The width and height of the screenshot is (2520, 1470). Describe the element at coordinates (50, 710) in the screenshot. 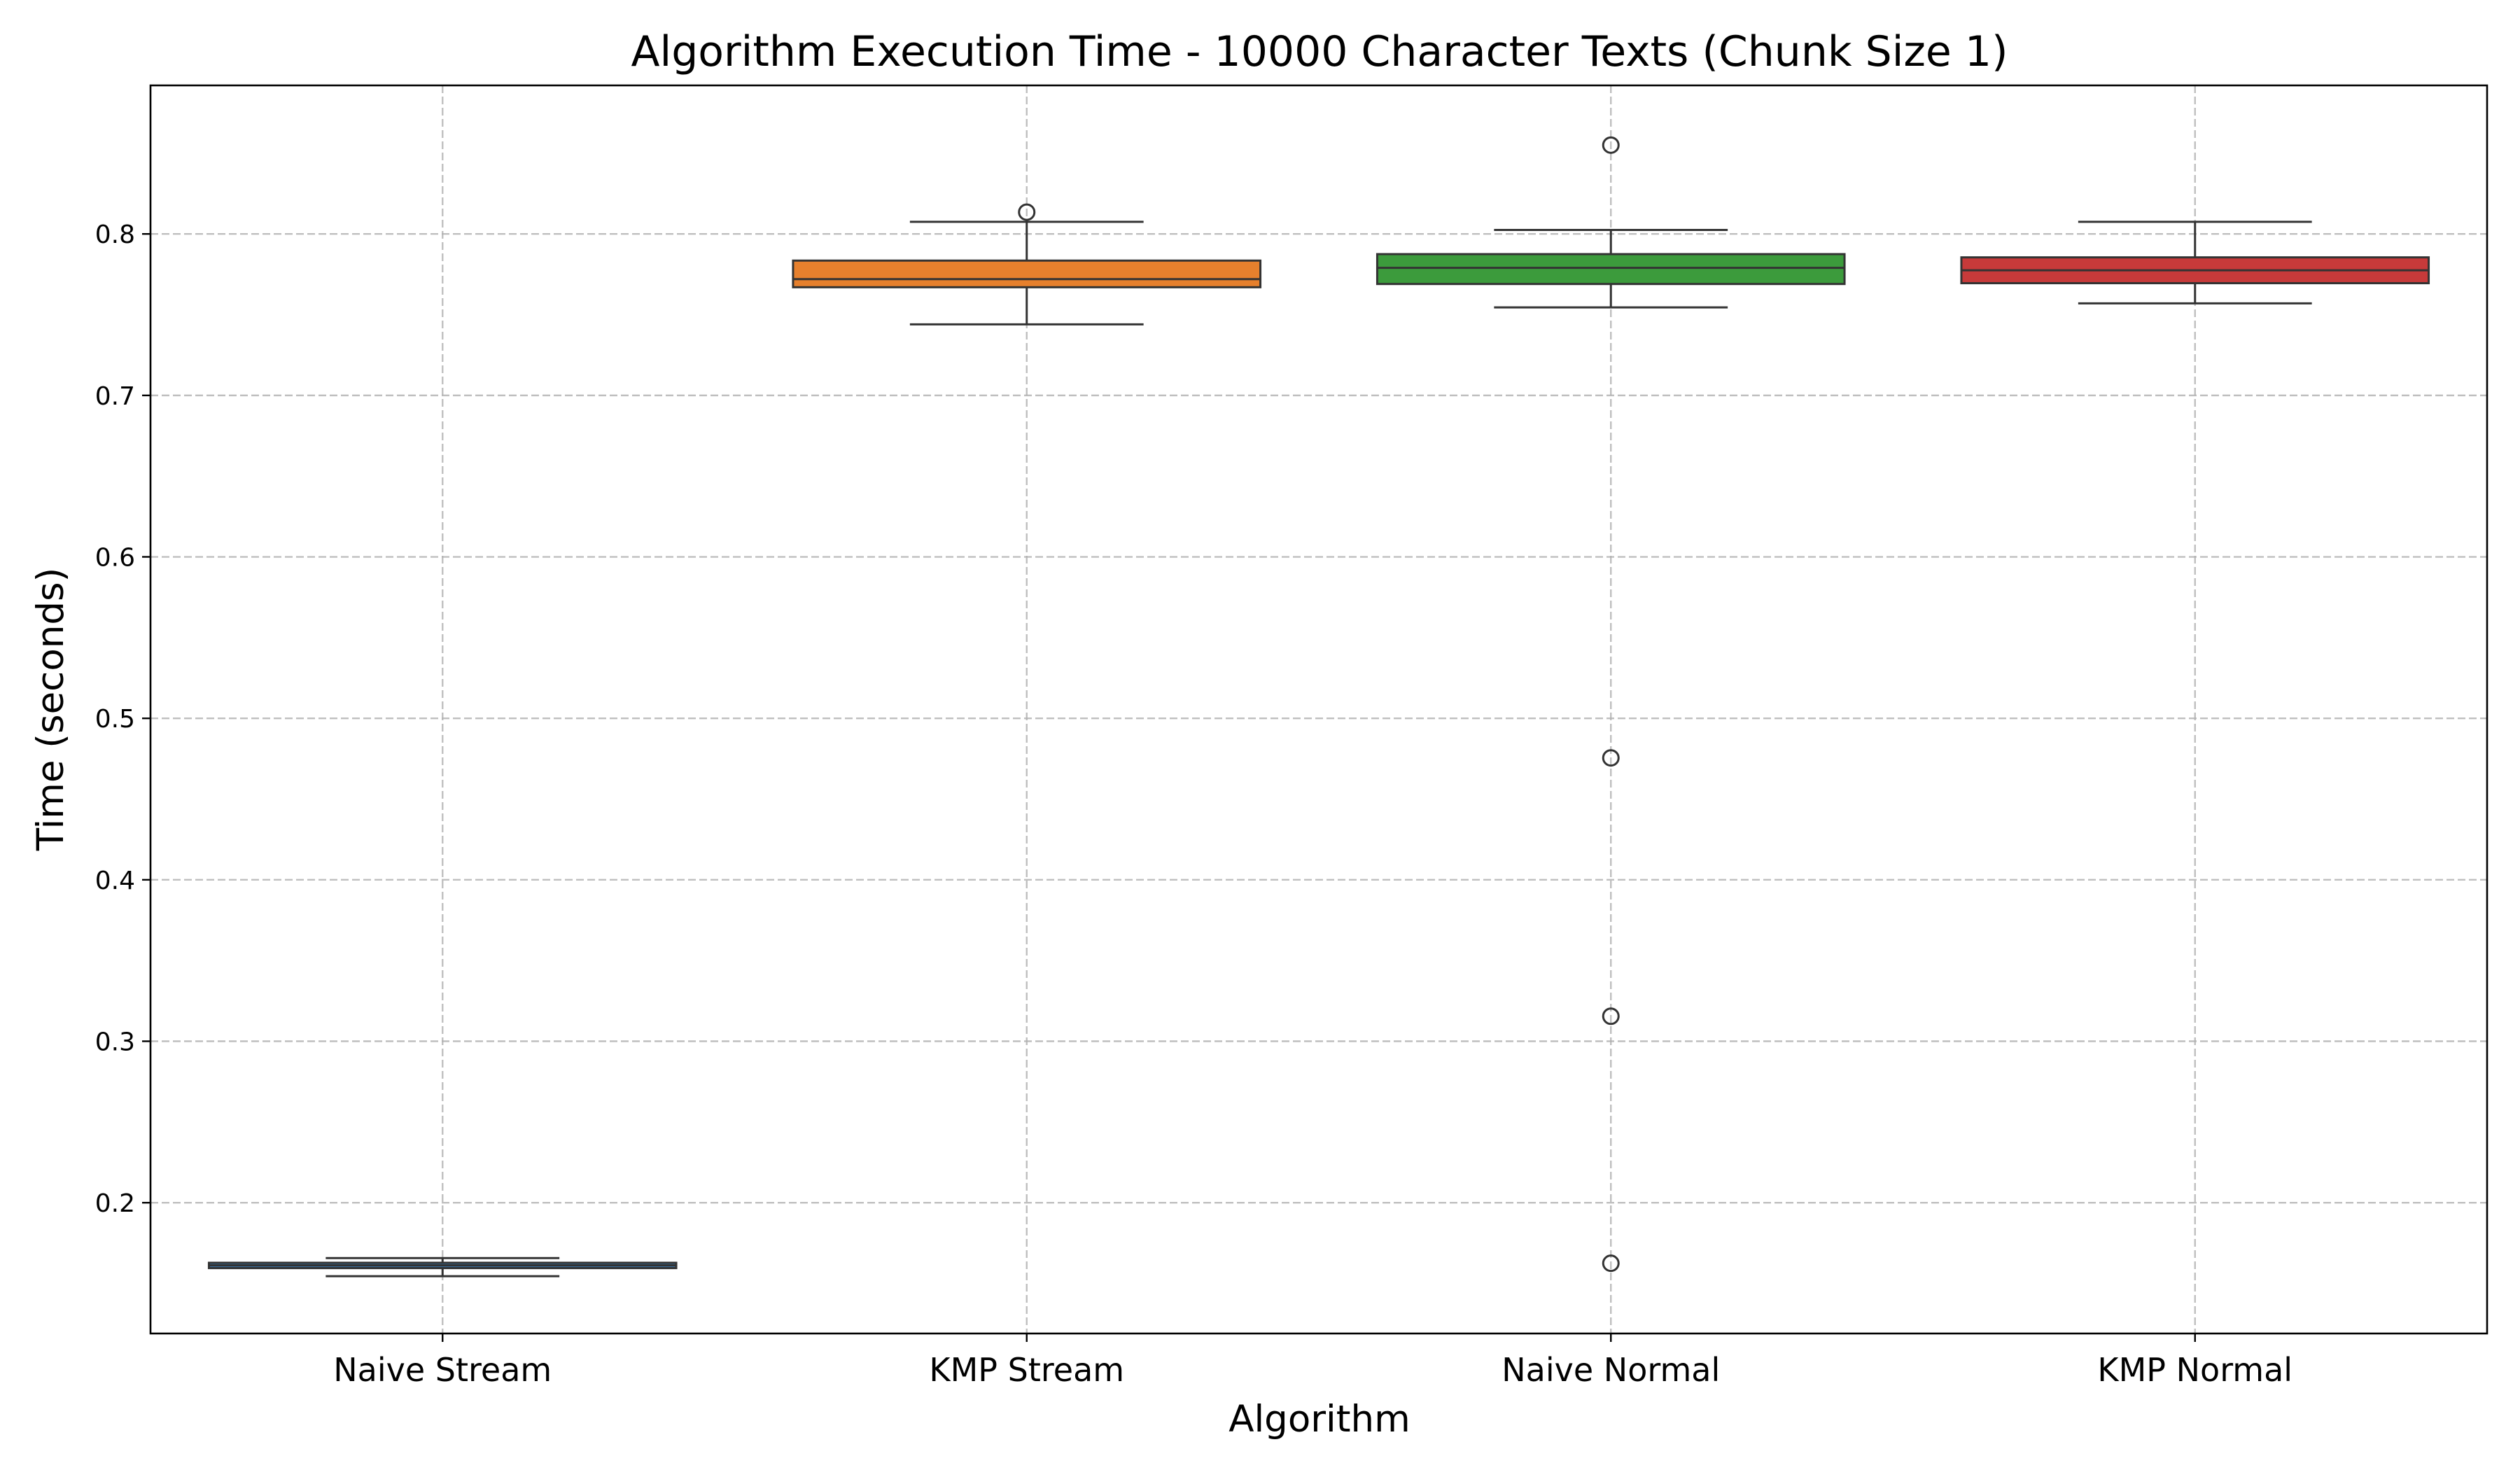

I see `y-axis-label: Time (seconds)` at that location.